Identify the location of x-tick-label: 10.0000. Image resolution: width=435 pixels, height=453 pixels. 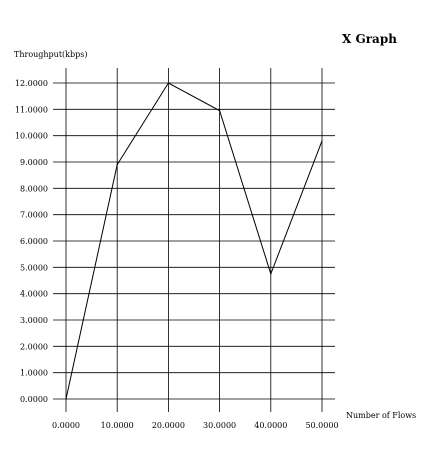
(117, 425).